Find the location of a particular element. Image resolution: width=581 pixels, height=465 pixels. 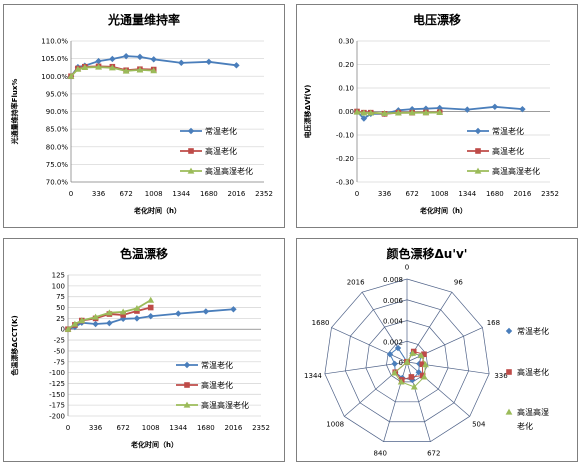

y-tick-label: 100 is located at coordinates (58, 286).